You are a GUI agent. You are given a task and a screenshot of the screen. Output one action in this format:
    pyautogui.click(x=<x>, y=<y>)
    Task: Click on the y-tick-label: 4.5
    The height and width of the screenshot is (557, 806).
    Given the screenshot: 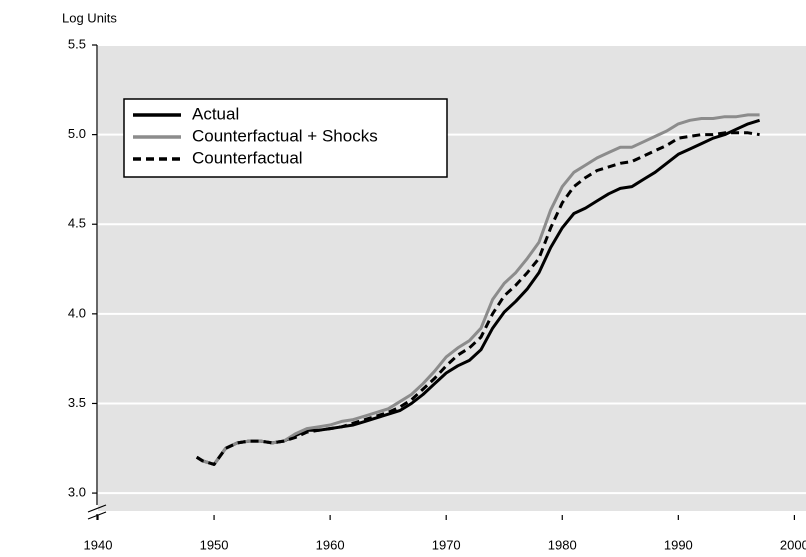 What is the action you would take?
    pyautogui.click(x=77, y=223)
    